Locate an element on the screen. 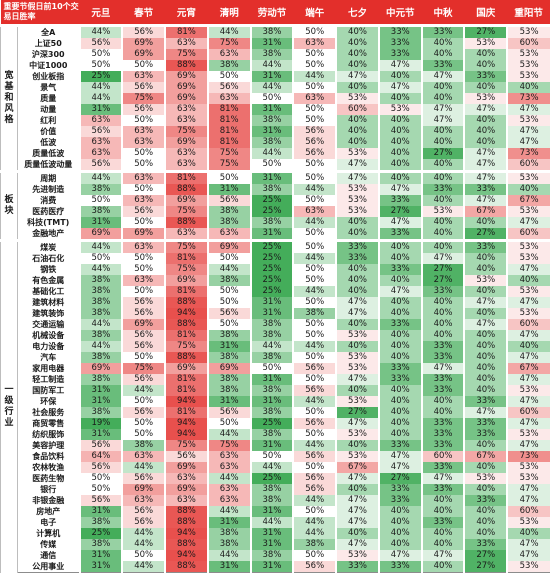 This screenshot has width=550, height=586. heatmap-cell: 88% is located at coordinates (186, 222).